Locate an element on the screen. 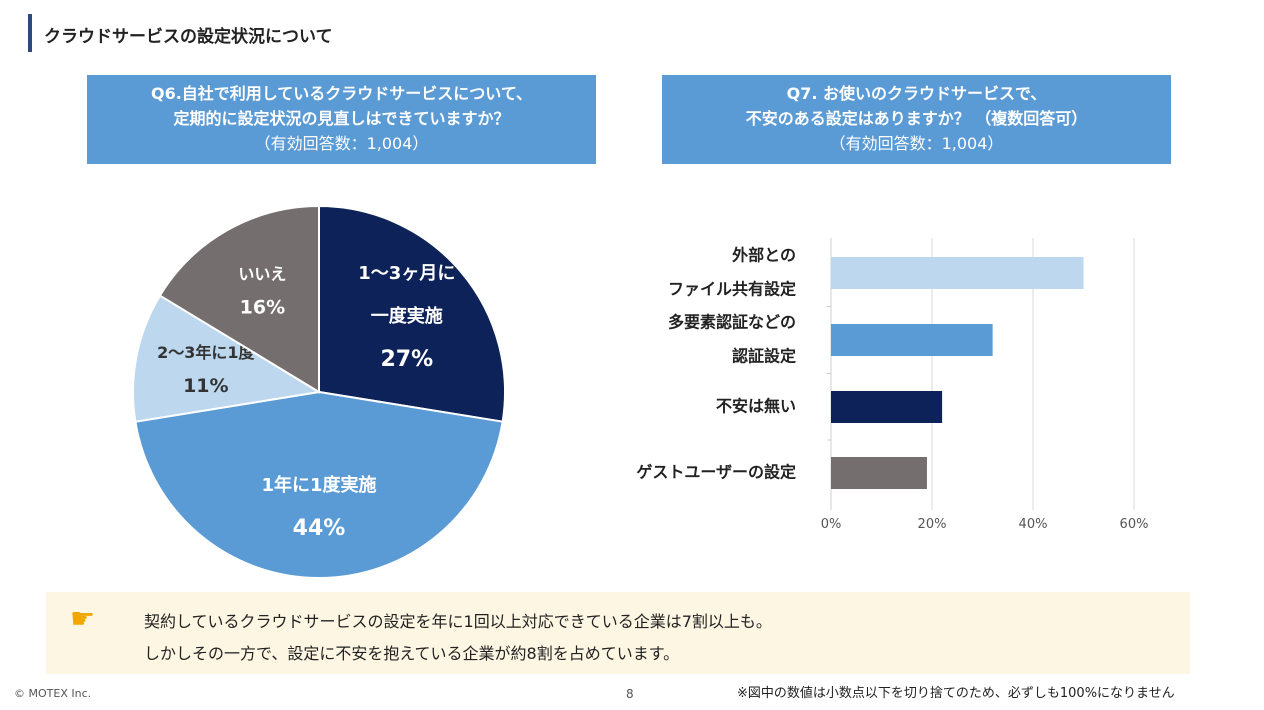  x-tick-label: 20% is located at coordinates (932, 524).